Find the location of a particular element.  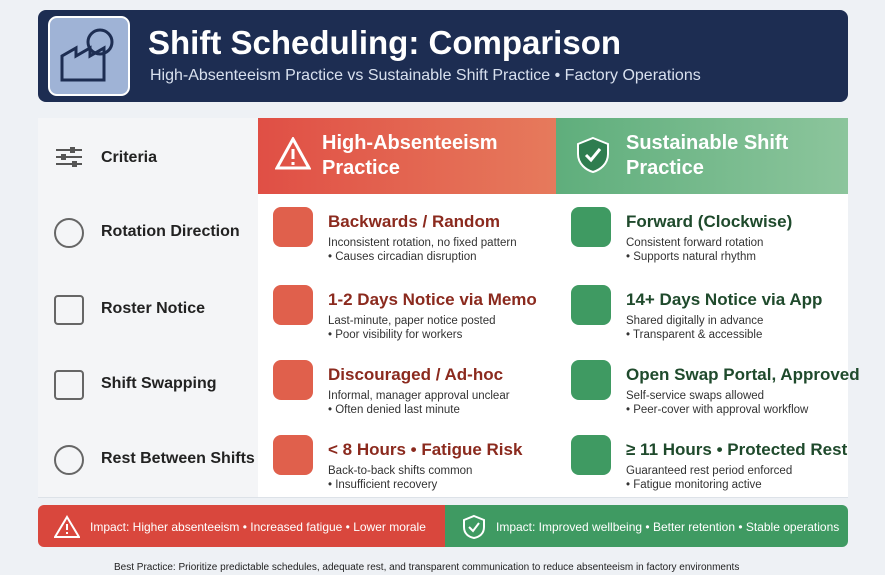

good-line: Shared digitally in advance is located at coordinates (695, 321).